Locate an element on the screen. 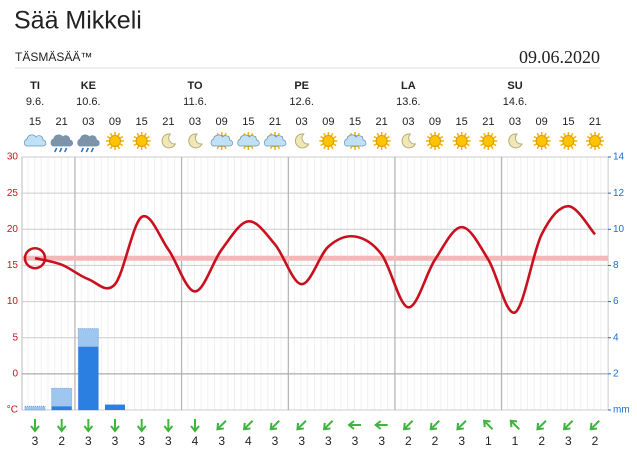 This screenshot has width=637, height=457. day-label: SU is located at coordinates (514, 86).